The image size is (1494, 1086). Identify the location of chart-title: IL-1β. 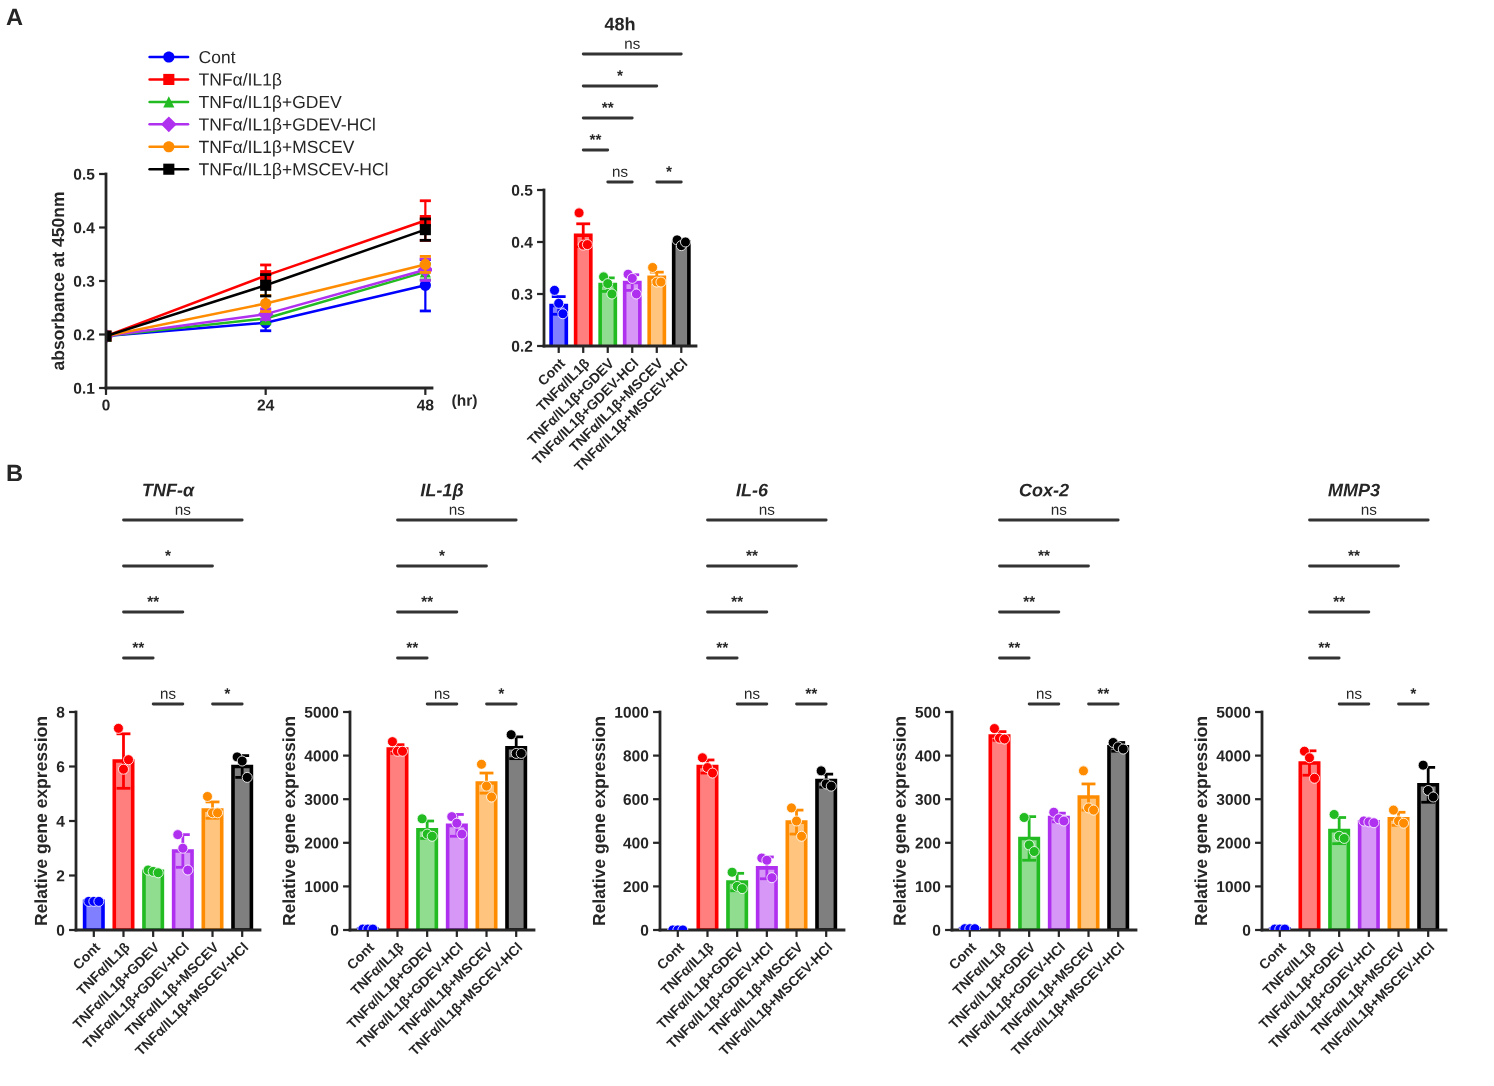
(442, 491).